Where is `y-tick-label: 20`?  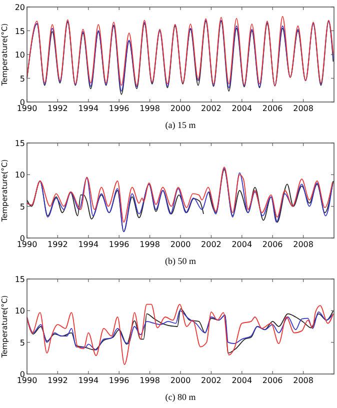 y-tick-label: 20 is located at coordinates (19, 7).